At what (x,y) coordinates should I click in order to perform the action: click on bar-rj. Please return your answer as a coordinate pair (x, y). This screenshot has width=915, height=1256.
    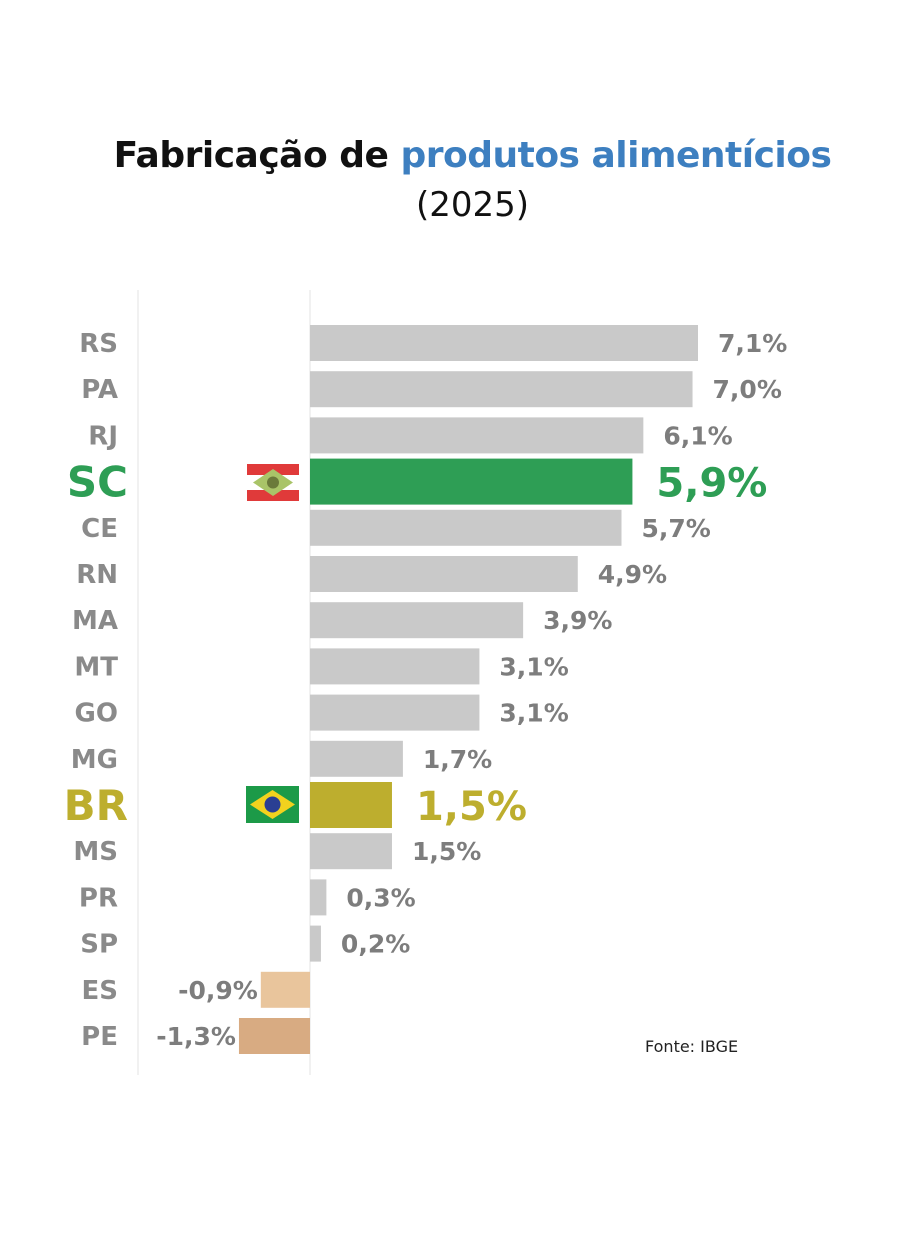
    Looking at the image, I should click on (477, 435).